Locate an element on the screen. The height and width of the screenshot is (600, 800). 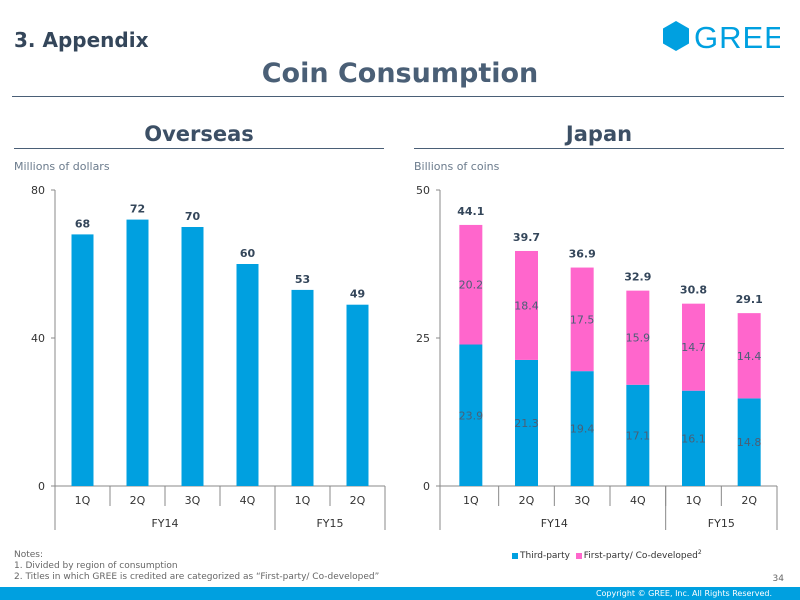
note-line-1: 1. Divided by region of consumption is located at coordinates (96, 566).